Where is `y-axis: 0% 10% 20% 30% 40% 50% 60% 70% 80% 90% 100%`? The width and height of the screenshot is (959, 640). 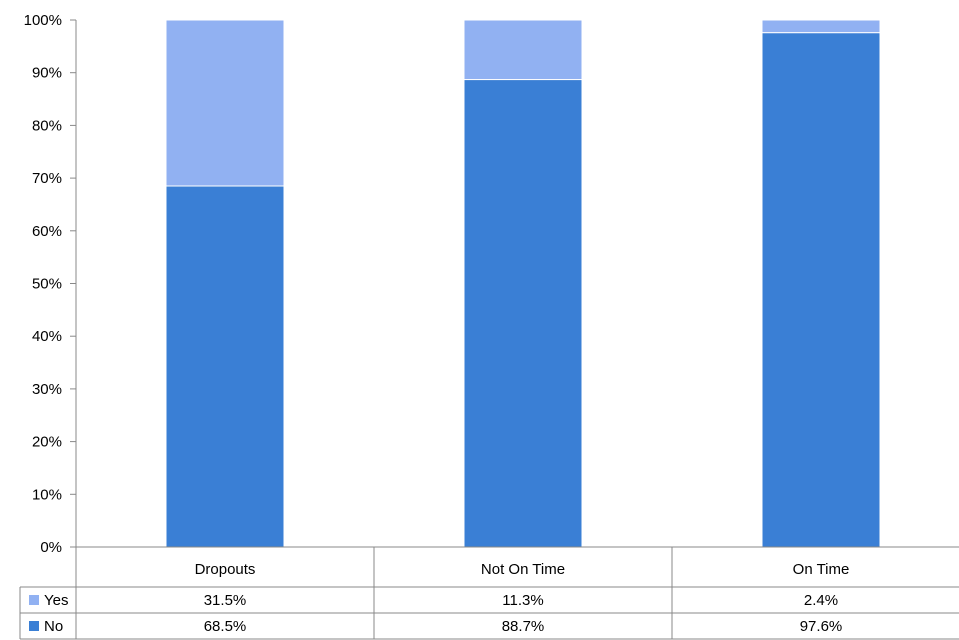 y-axis: 0% 10% 20% 30% 40% 50% 60% 70% 80% 90% 100% is located at coordinates (50, 284).